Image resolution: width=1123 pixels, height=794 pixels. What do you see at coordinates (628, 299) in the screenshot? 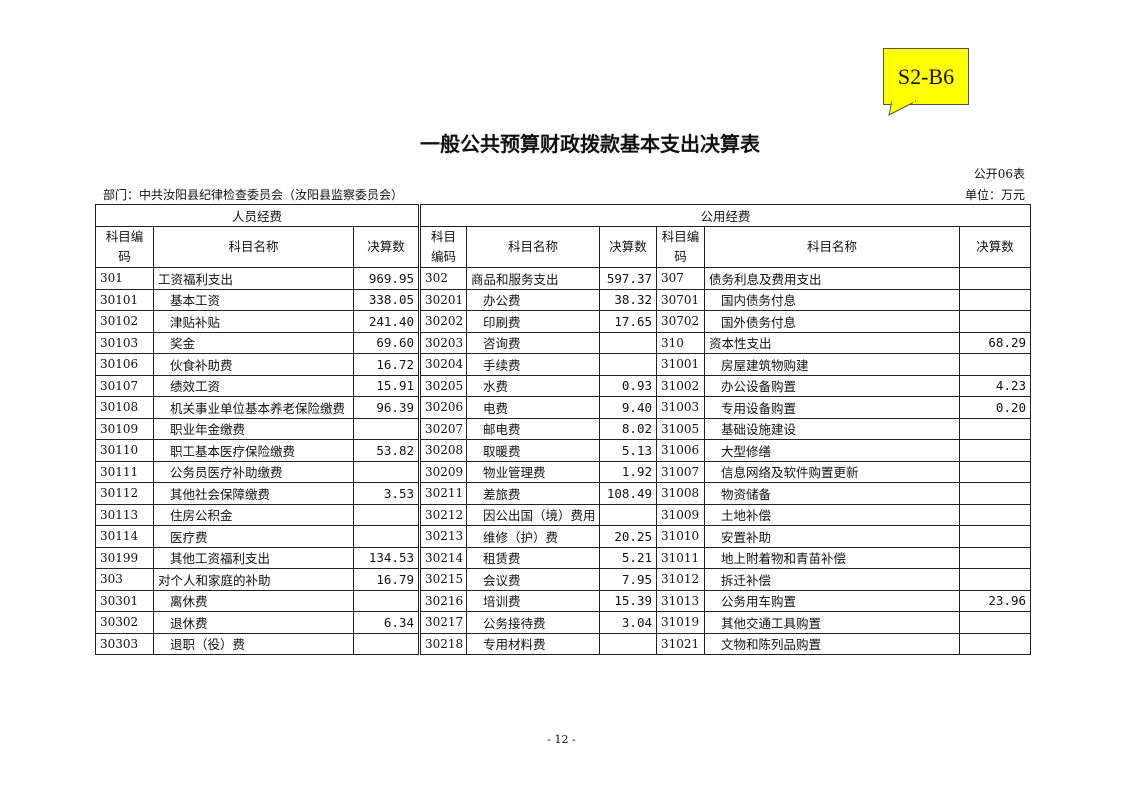
I see `item-amount: 38.32` at bounding box center [628, 299].